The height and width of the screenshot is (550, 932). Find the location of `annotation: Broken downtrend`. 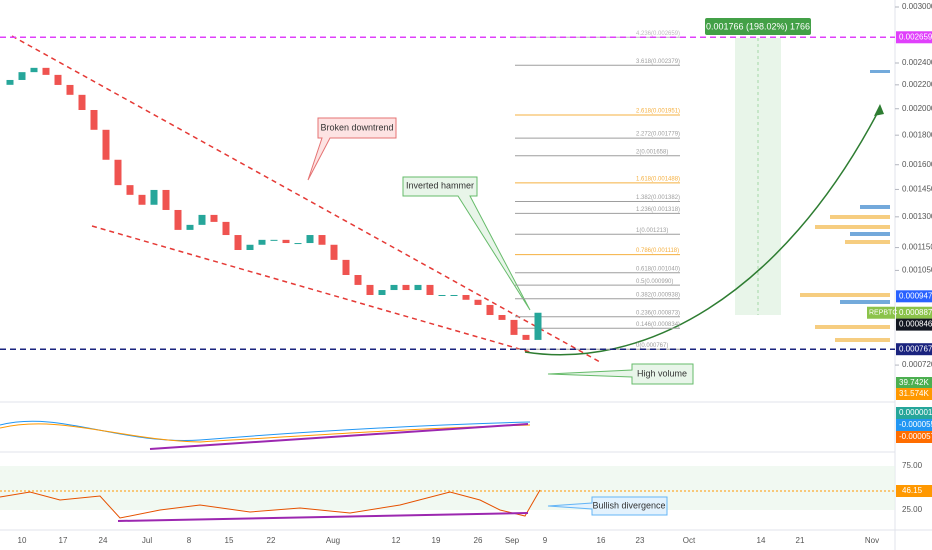

annotation: Broken downtrend is located at coordinates (356, 127).